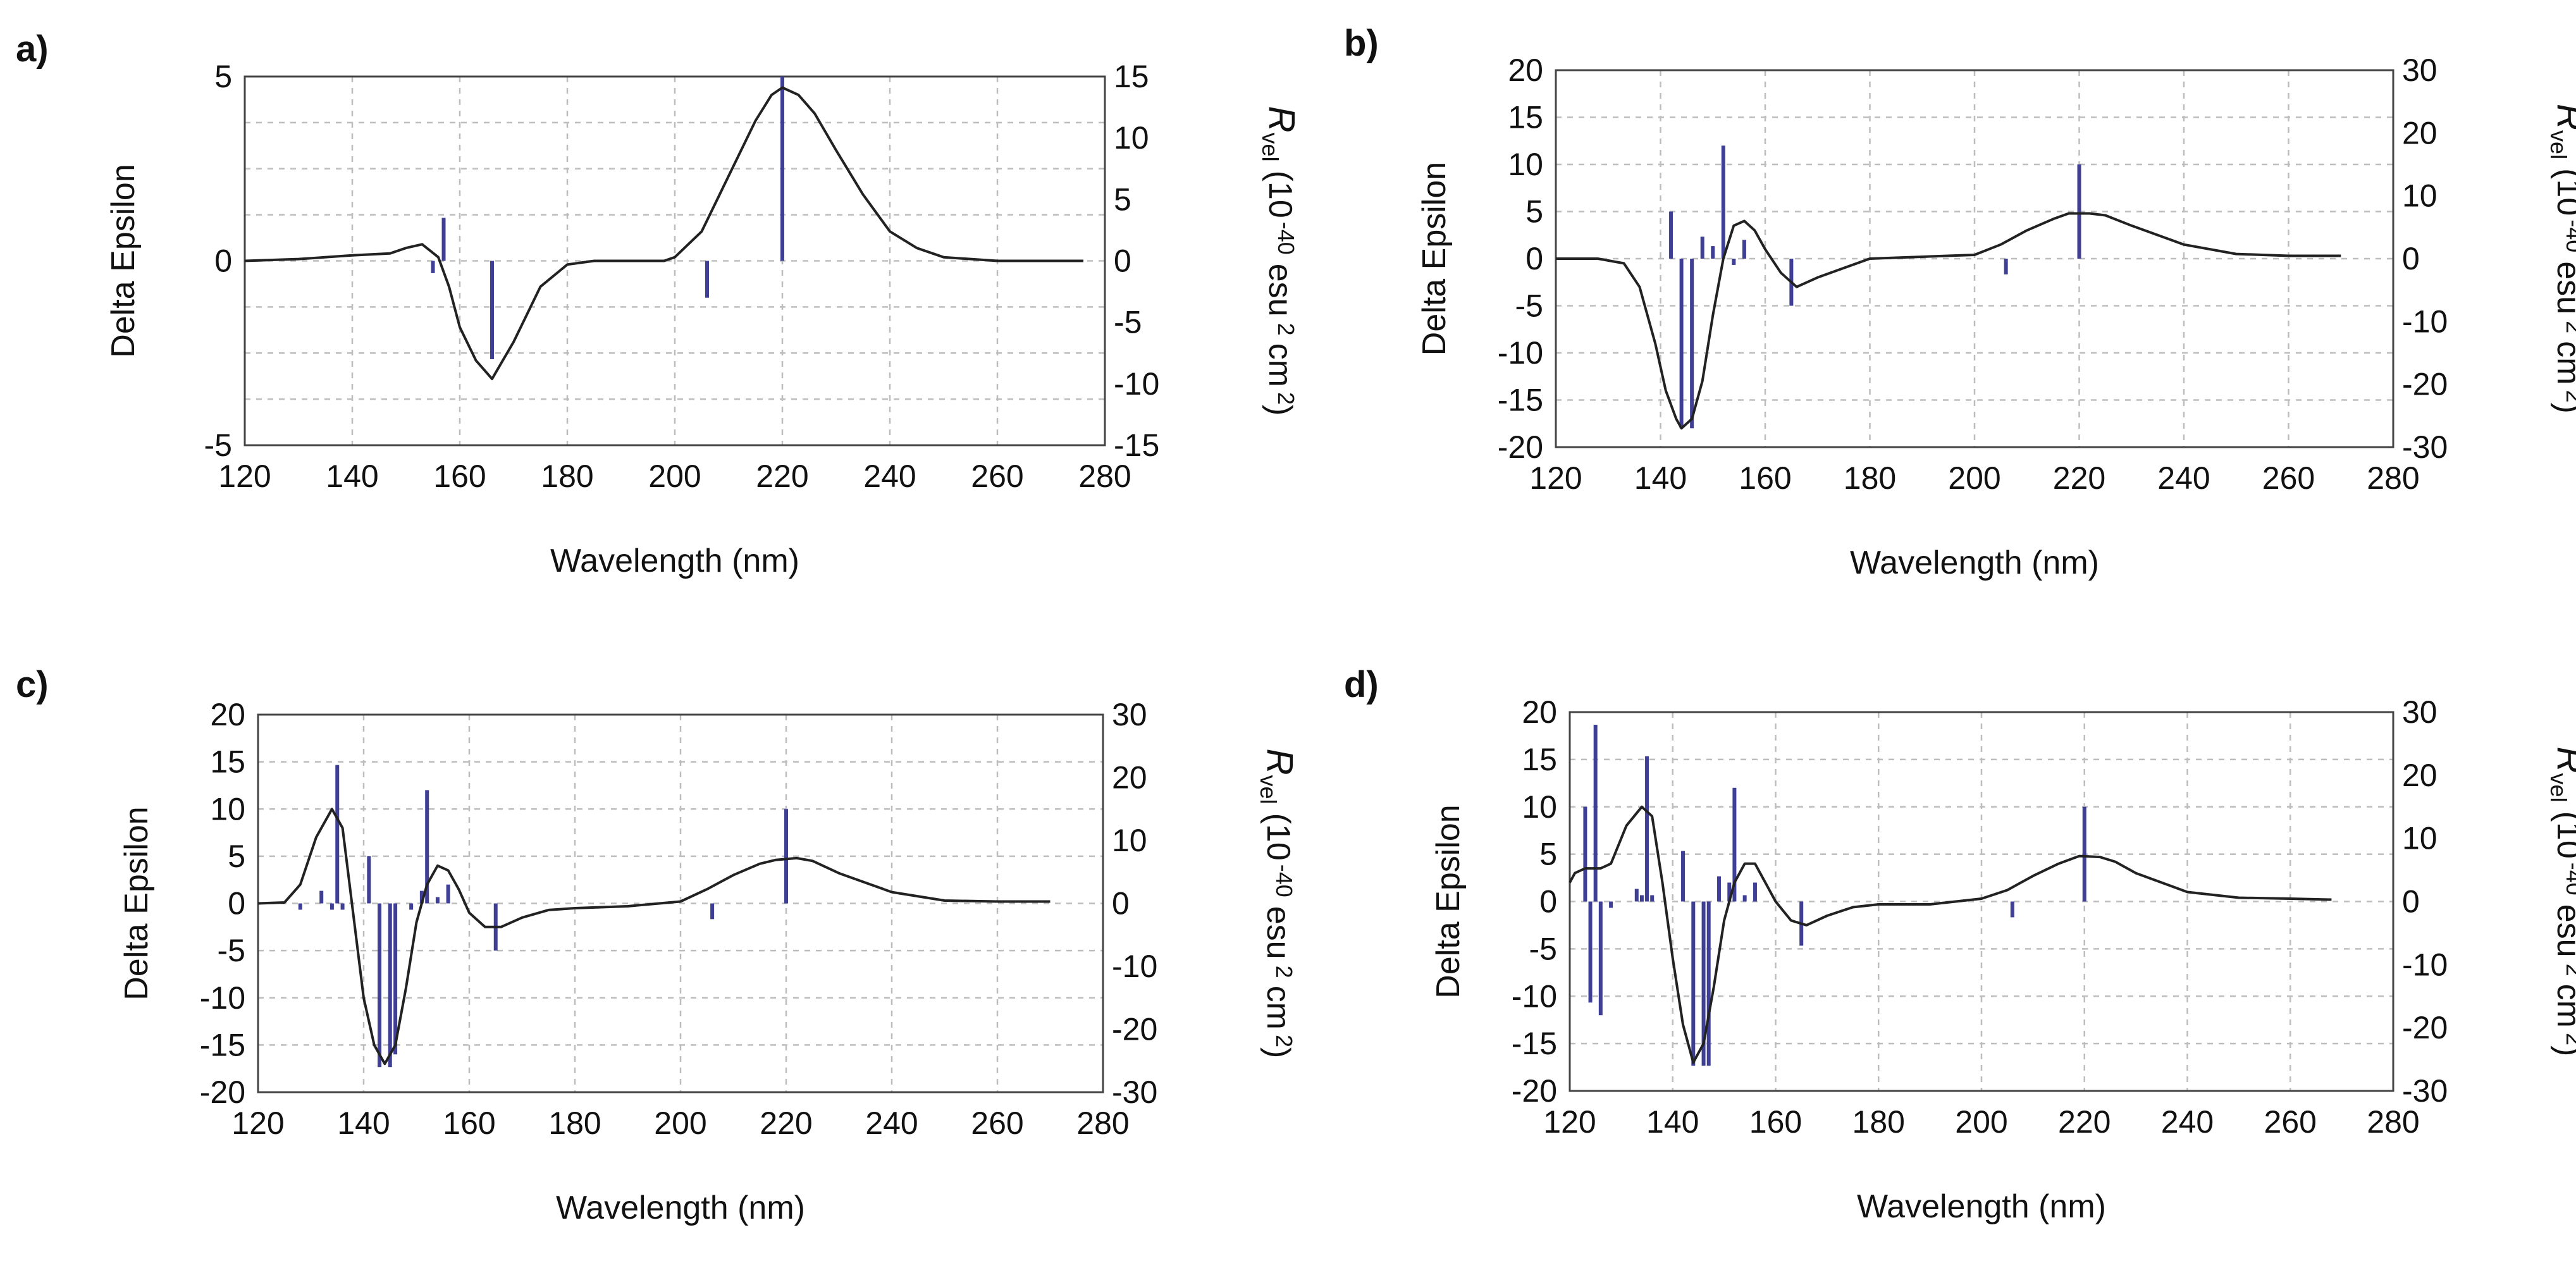  Describe the element at coordinates (1128, 322) in the screenshot. I see `y2-tick-label: -5` at that location.